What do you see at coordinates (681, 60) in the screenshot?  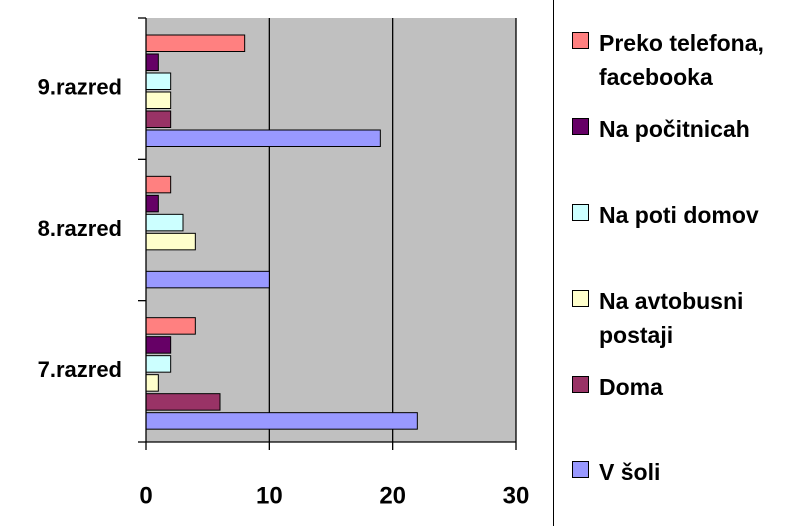 I see `legend-label: Preko telefona, facebooka` at bounding box center [681, 60].